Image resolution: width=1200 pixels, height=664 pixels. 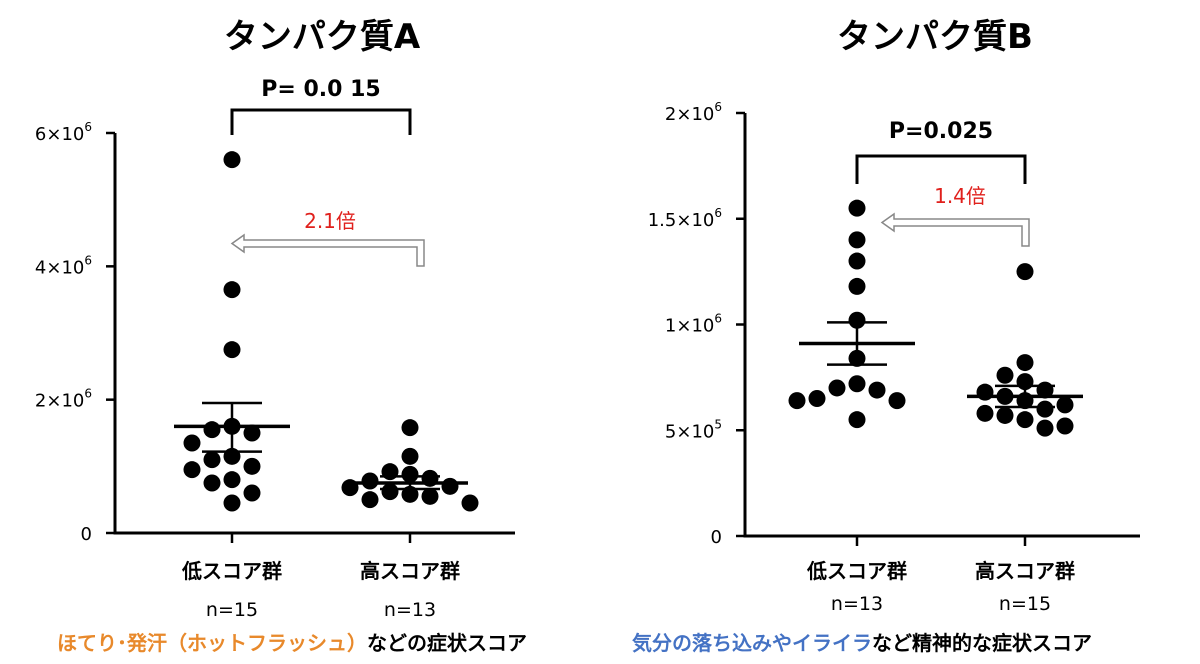 What do you see at coordinates (63, 132) in the screenshot?
I see `y-tick-label: 6×10⁶` at bounding box center [63, 132].